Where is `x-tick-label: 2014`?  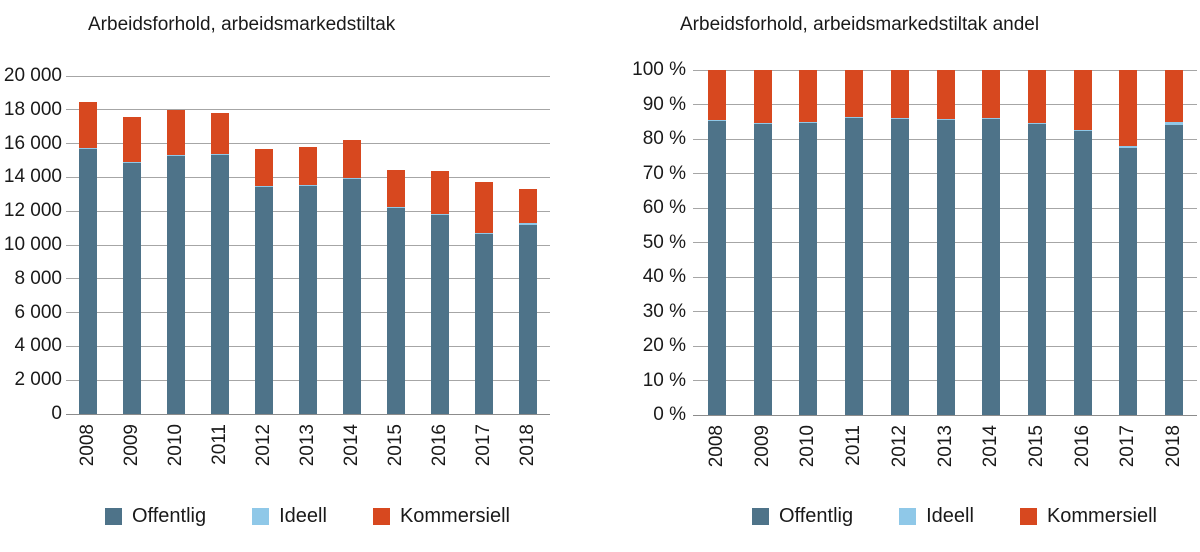 x-tick-label: 2014 is located at coordinates (351, 445).